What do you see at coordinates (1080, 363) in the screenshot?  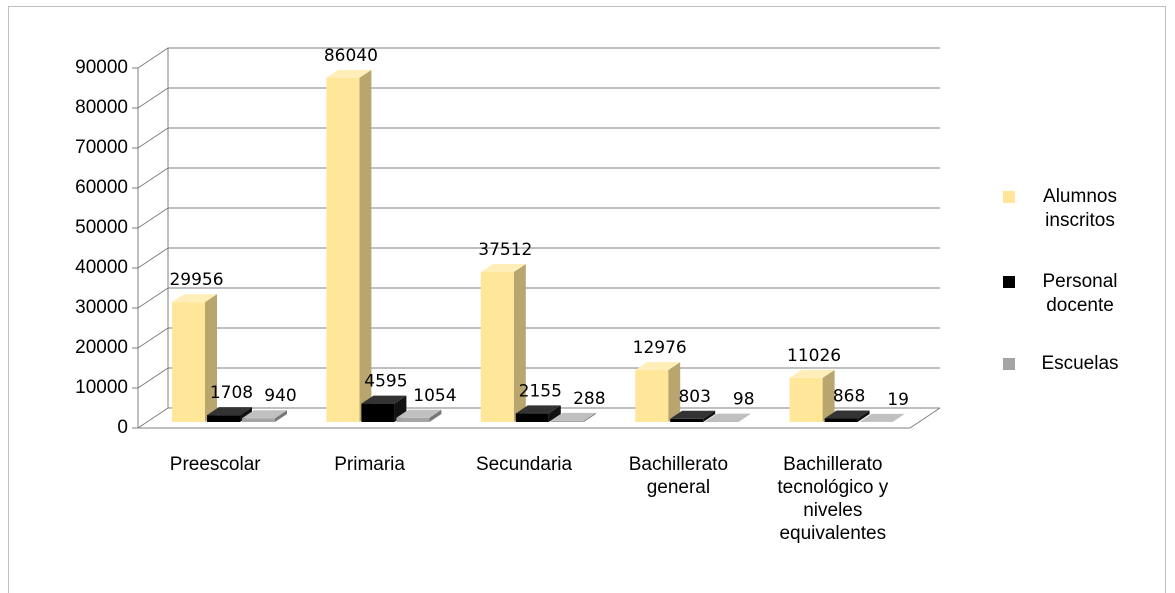 I see `legend-label: Escuelas` at bounding box center [1080, 363].